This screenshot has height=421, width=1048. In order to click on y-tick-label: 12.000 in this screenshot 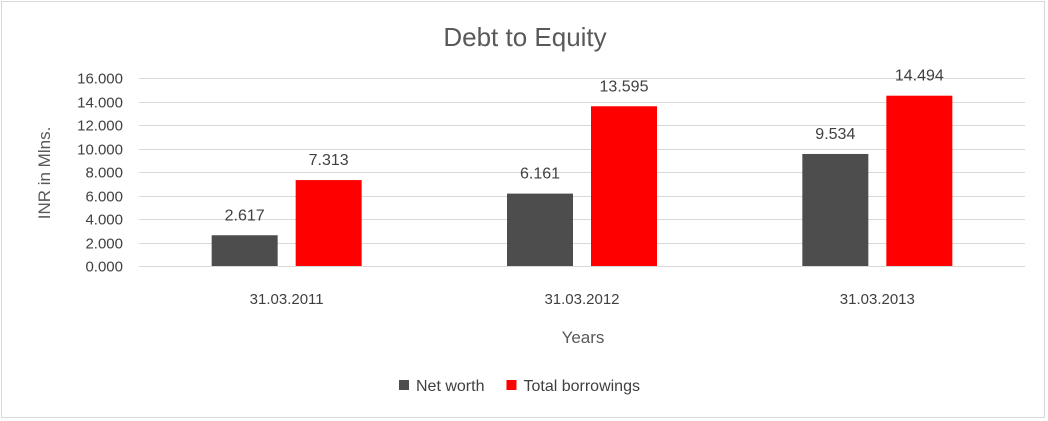, I will do `click(100, 126)`.